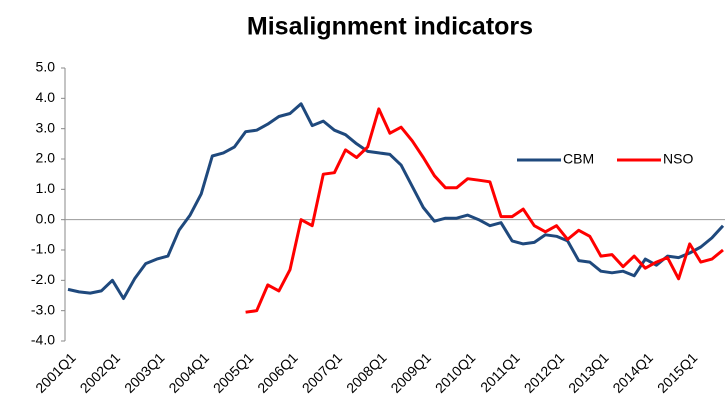  What do you see at coordinates (46, 127) in the screenshot?
I see `y-tick-label: 3.0` at bounding box center [46, 127].